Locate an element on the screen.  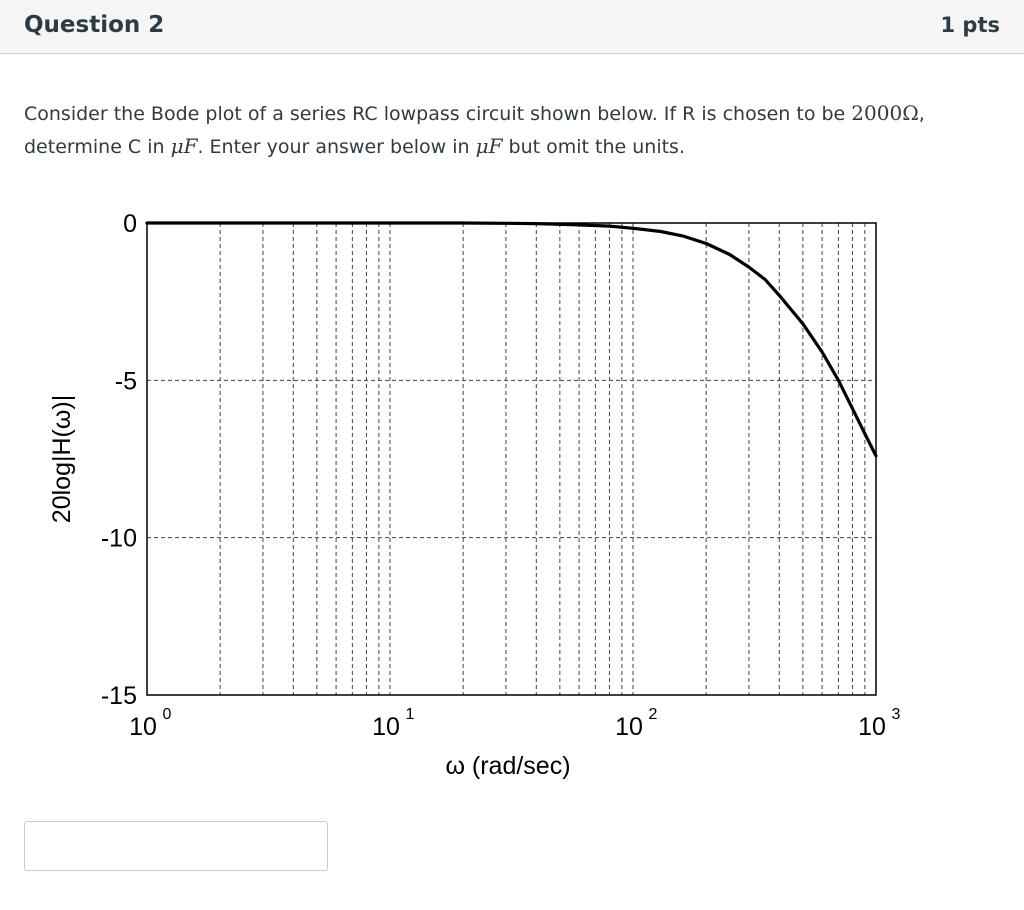
resistance-value: 2000Ω is located at coordinates (885, 113).